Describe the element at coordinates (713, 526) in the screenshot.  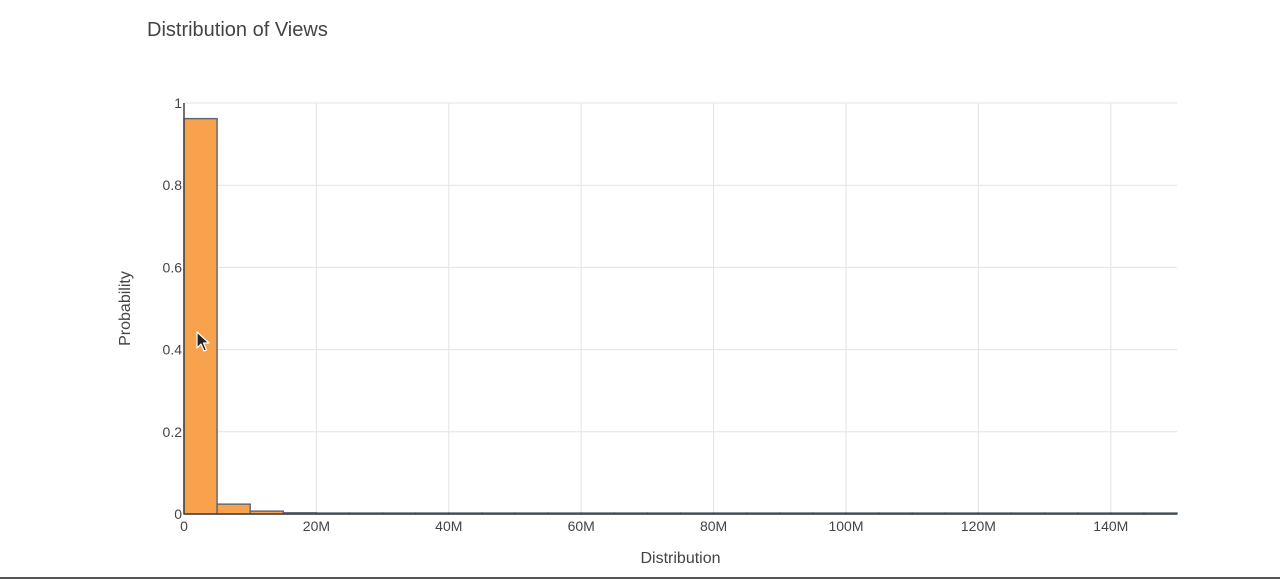
I see `x-tick-label: 80M` at that location.